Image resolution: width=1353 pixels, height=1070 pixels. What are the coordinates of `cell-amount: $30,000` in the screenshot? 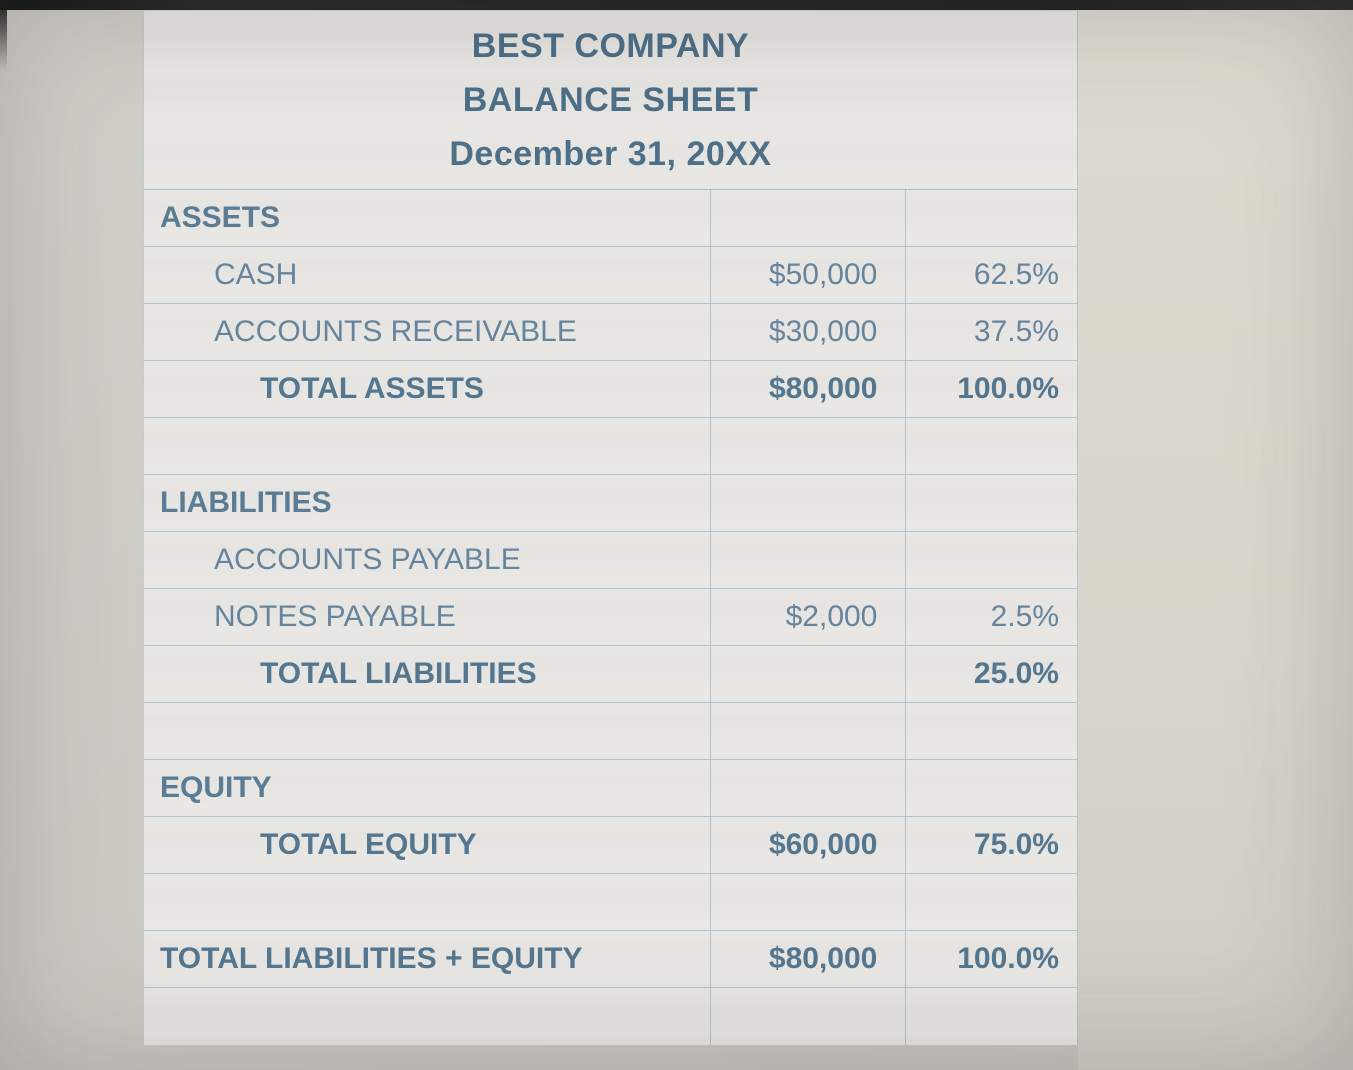 It's located at (807, 332).